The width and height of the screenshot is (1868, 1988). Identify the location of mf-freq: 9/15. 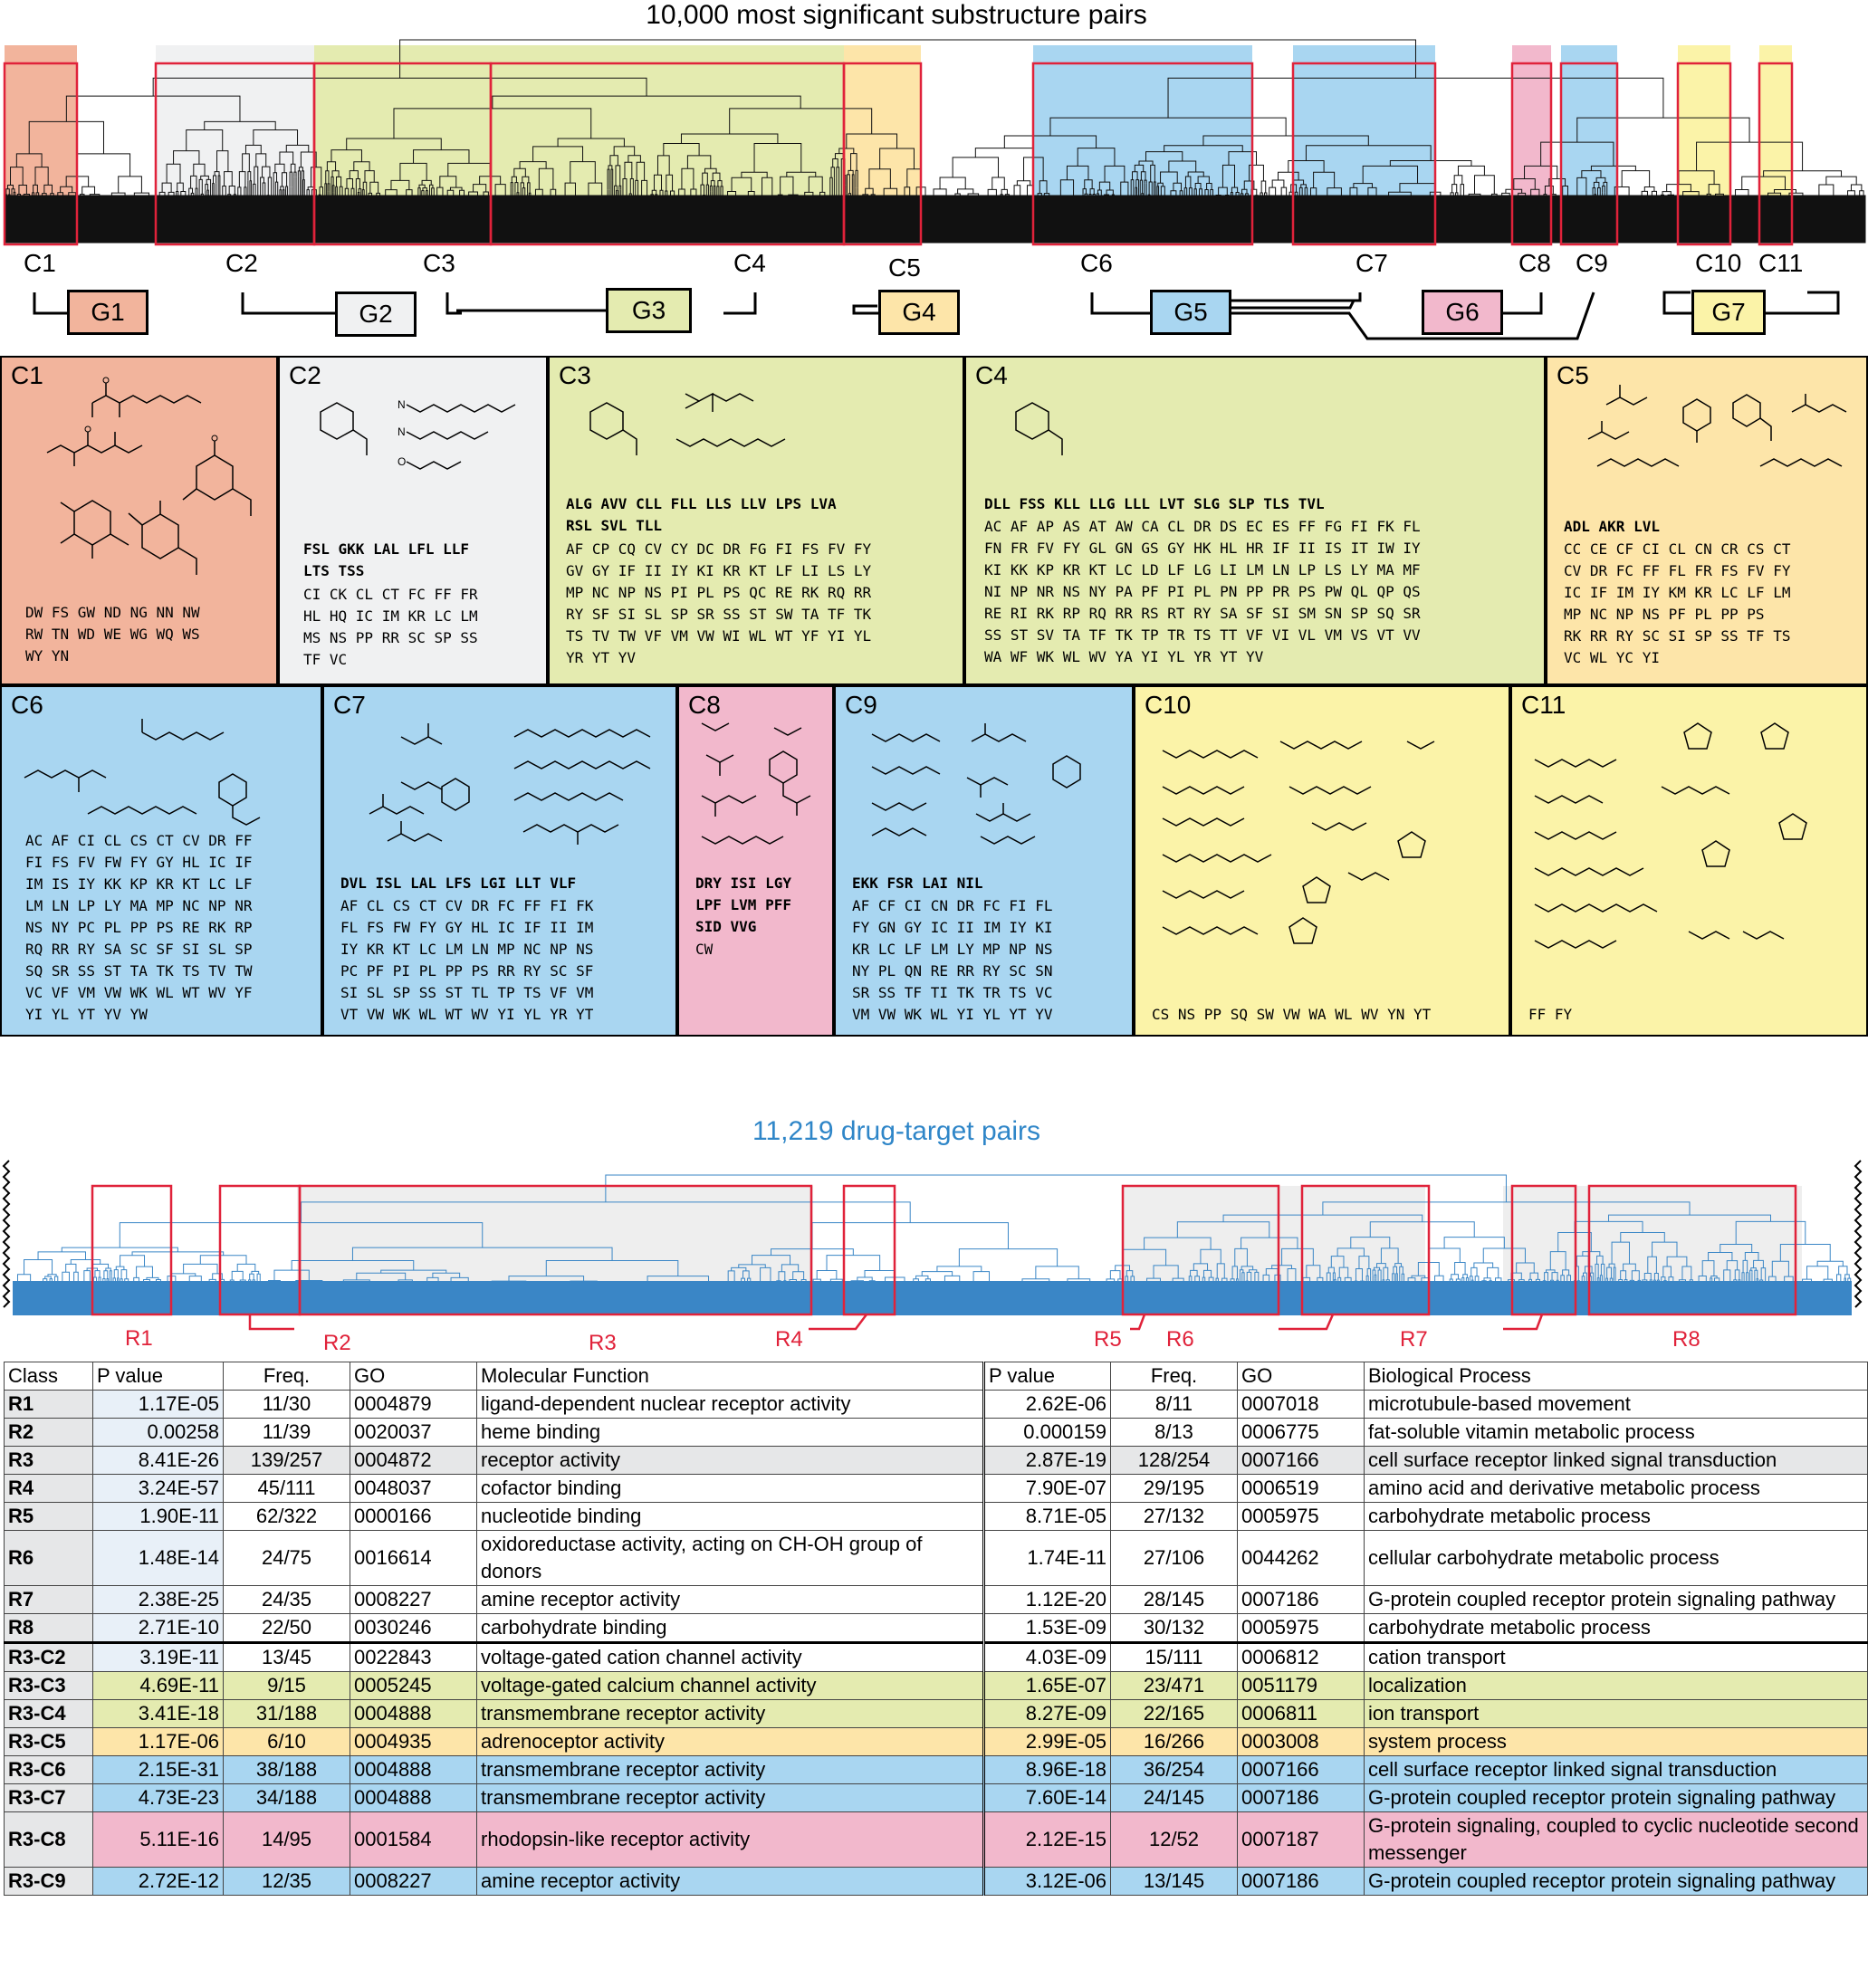
(286, 1685).